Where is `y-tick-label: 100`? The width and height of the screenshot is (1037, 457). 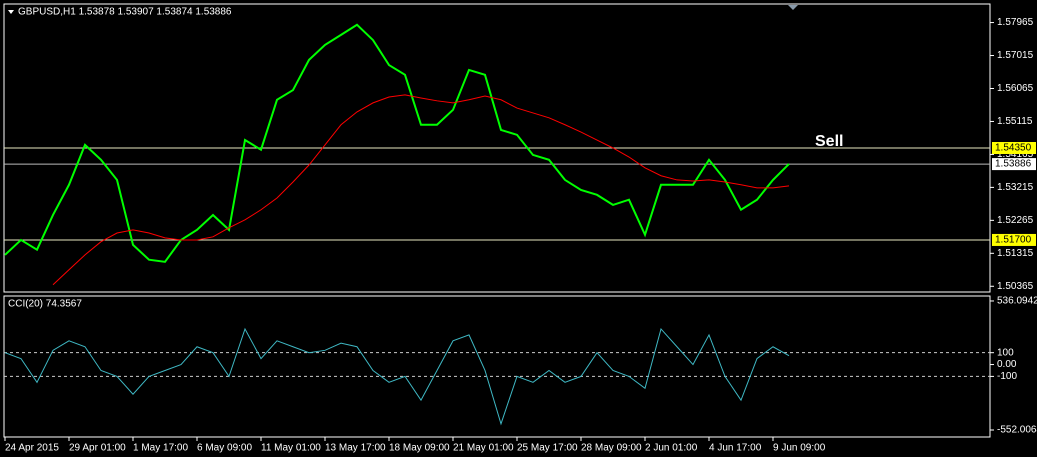 y-tick-label: 100 is located at coordinates (1005, 352).